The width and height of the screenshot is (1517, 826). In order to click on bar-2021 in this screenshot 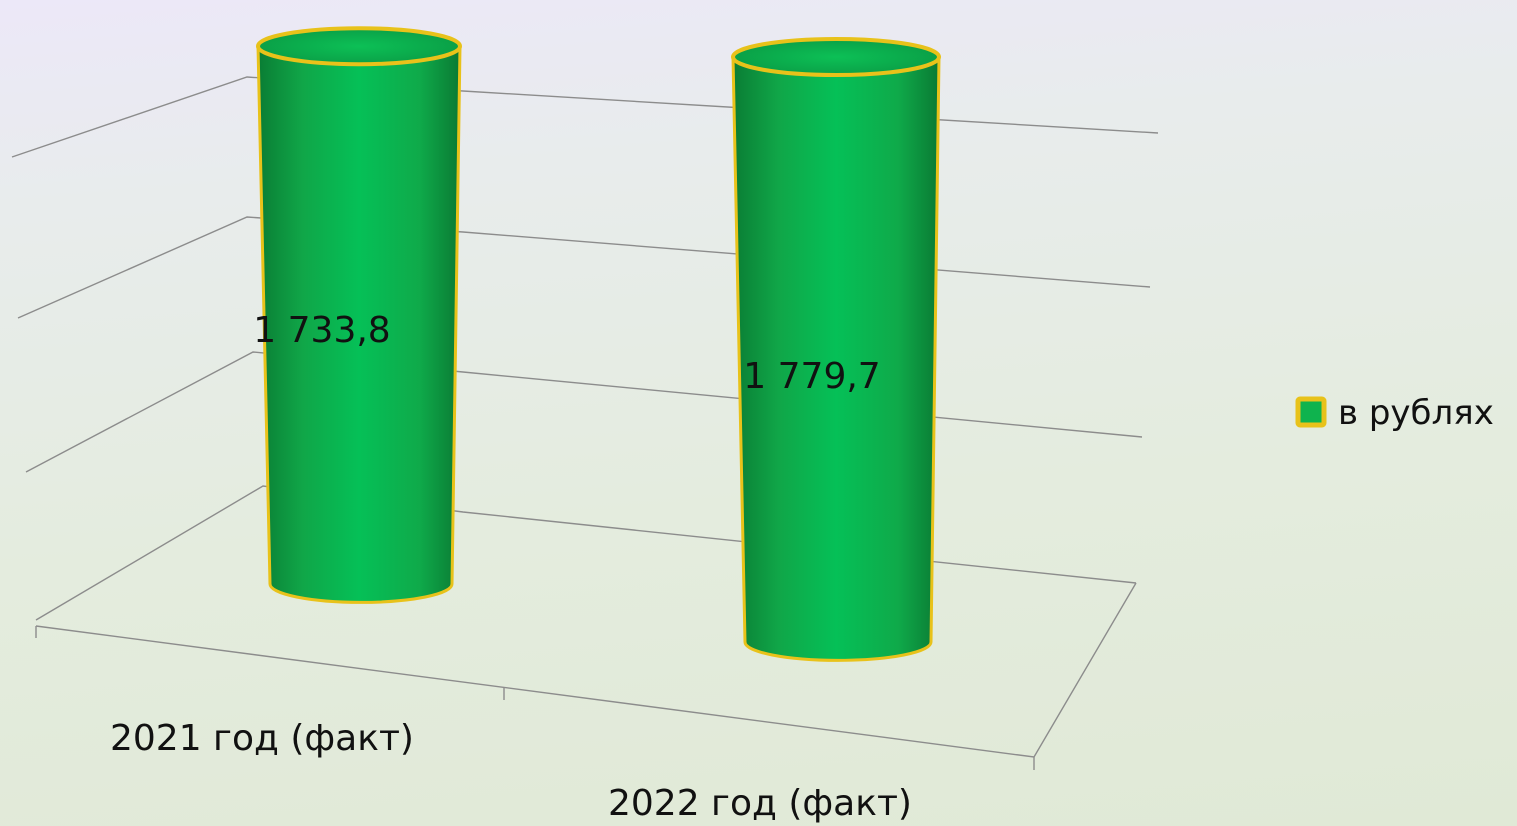, I will do `click(359, 315)`.